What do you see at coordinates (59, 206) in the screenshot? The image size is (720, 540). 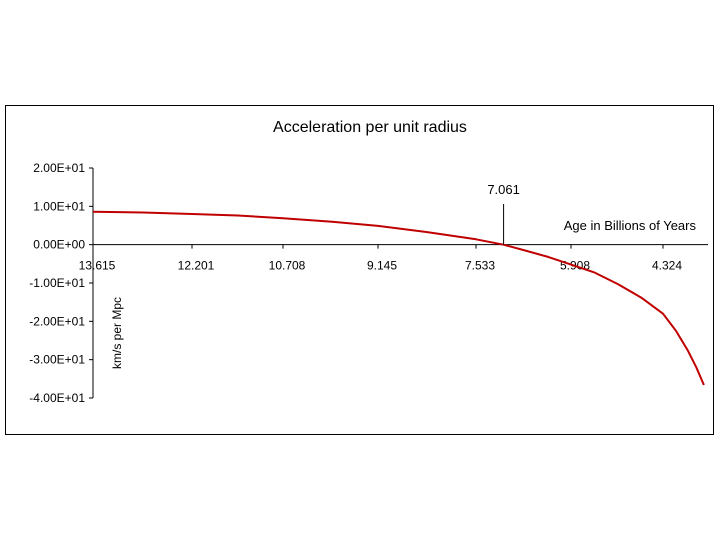 I see `y-tick-label: 1.00E+01` at bounding box center [59, 206].